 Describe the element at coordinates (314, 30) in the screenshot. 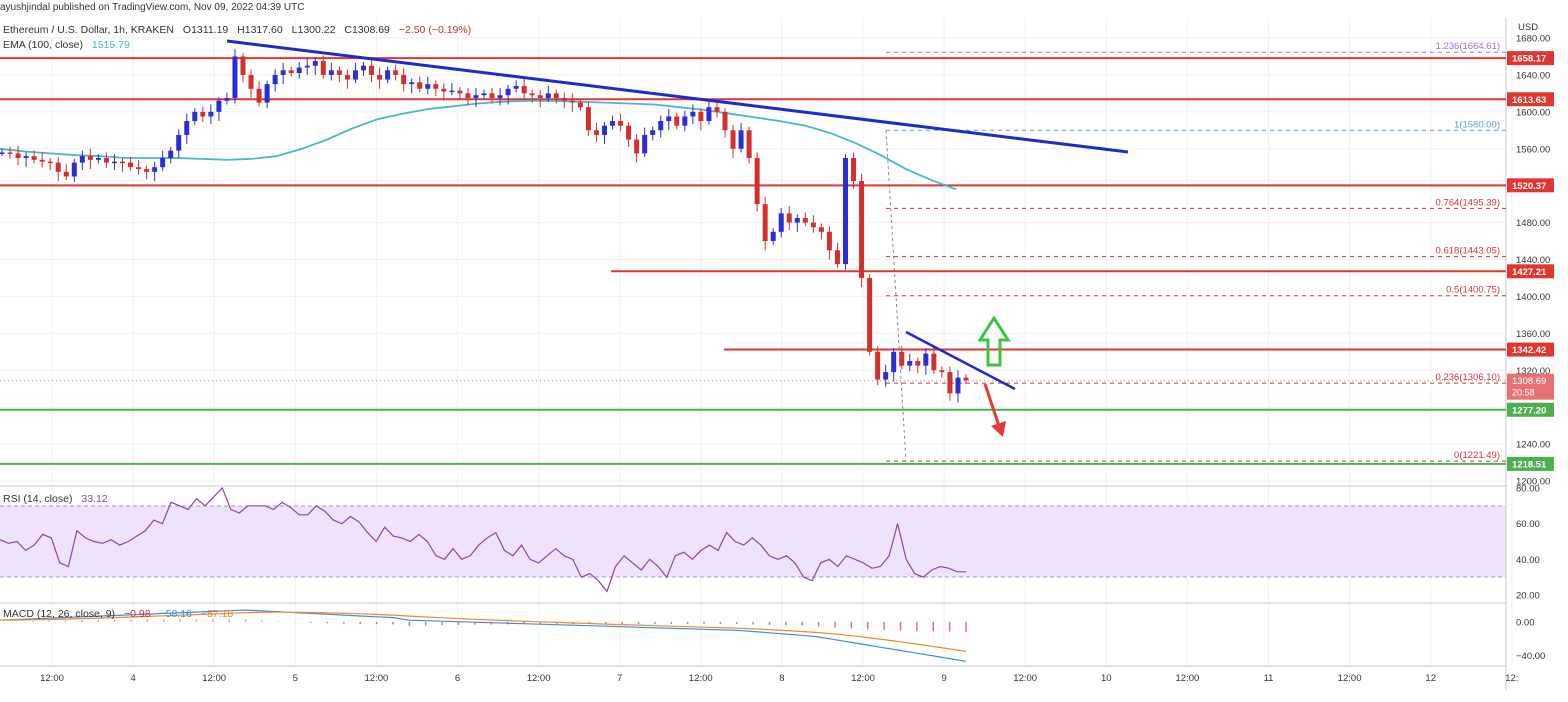

I see `ohlc-low: L1300.22` at that location.